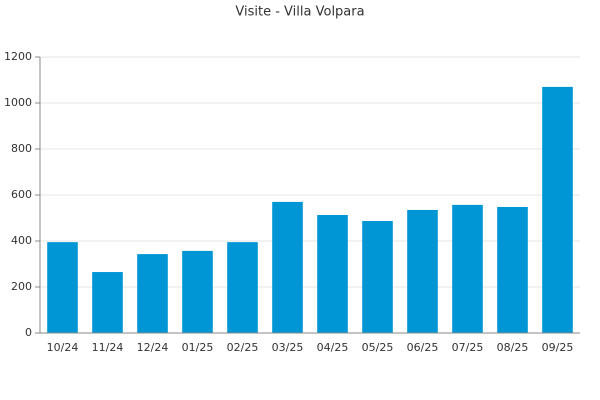  Describe the element at coordinates (198, 347) in the screenshot. I see `x-tick-label: 01/25` at that location.